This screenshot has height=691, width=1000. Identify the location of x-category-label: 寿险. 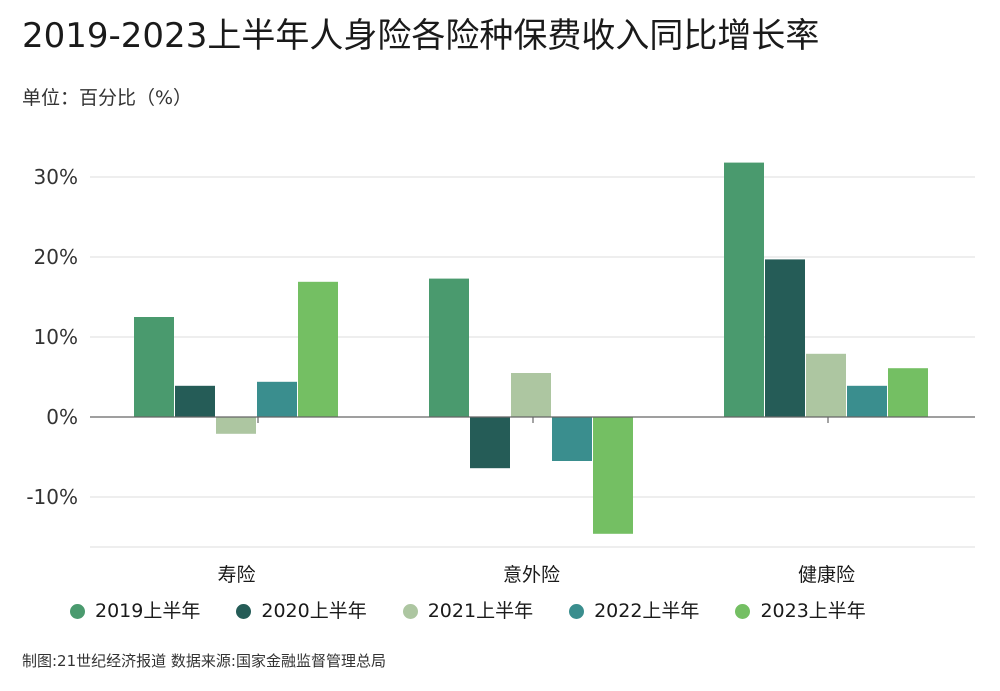
(236, 575).